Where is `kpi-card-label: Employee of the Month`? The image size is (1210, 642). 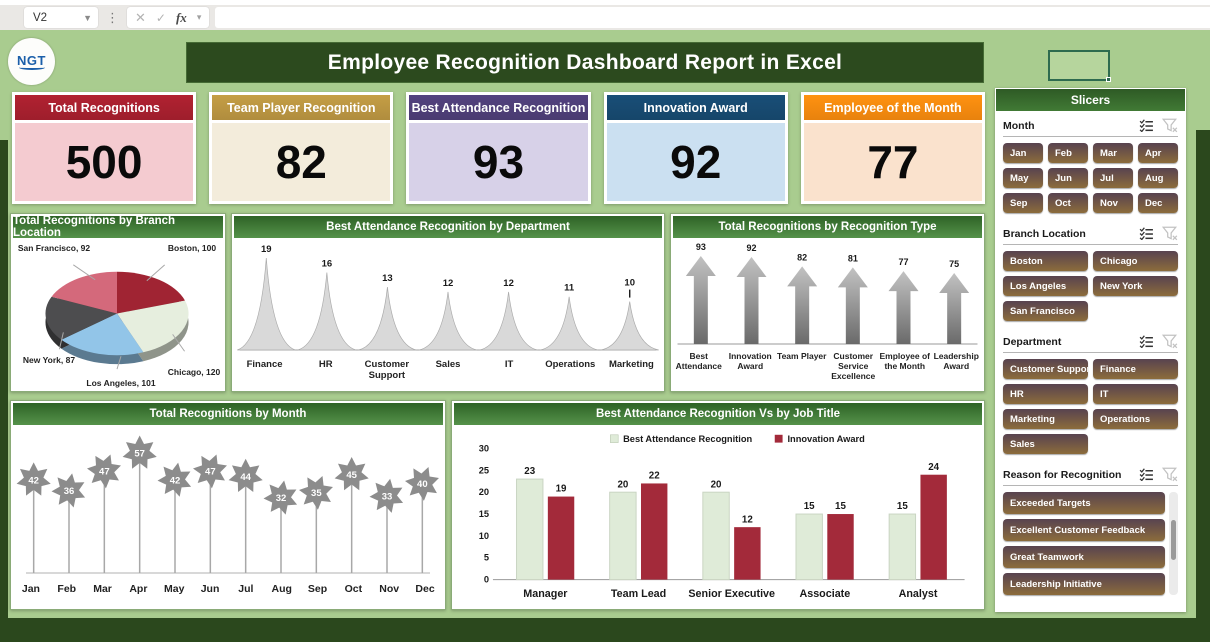
kpi-card-label: Employee of the Month is located at coordinates (893, 107).